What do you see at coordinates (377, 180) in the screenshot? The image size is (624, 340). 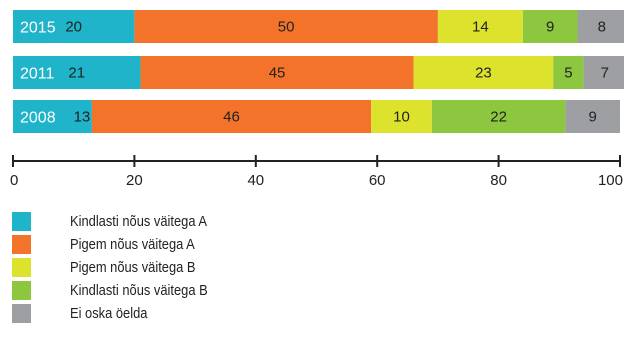 I see `x-tick-label: 60` at bounding box center [377, 180].